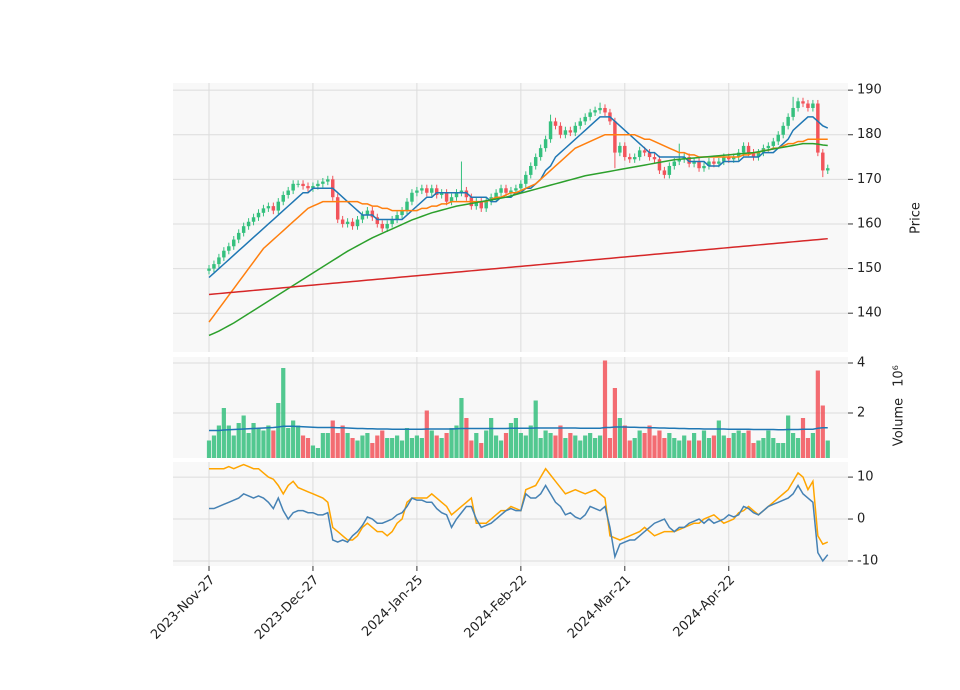 The image size is (960, 690). What do you see at coordinates (861, 363) in the screenshot?
I see `y-tick-label: 4` at bounding box center [861, 363].